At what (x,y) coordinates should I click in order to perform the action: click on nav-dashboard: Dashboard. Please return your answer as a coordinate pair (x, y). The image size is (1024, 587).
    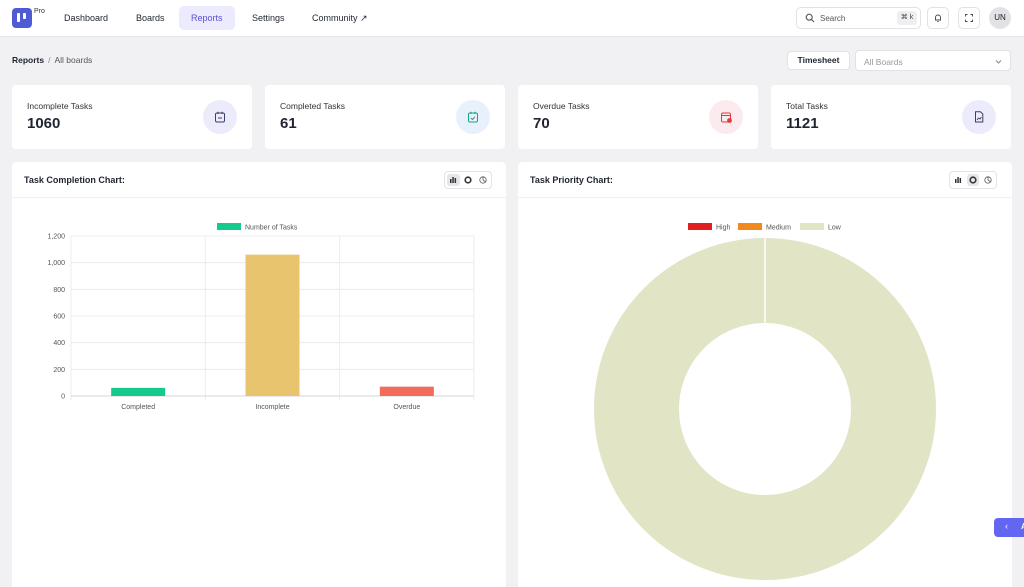
    Looking at the image, I should click on (86, 18).